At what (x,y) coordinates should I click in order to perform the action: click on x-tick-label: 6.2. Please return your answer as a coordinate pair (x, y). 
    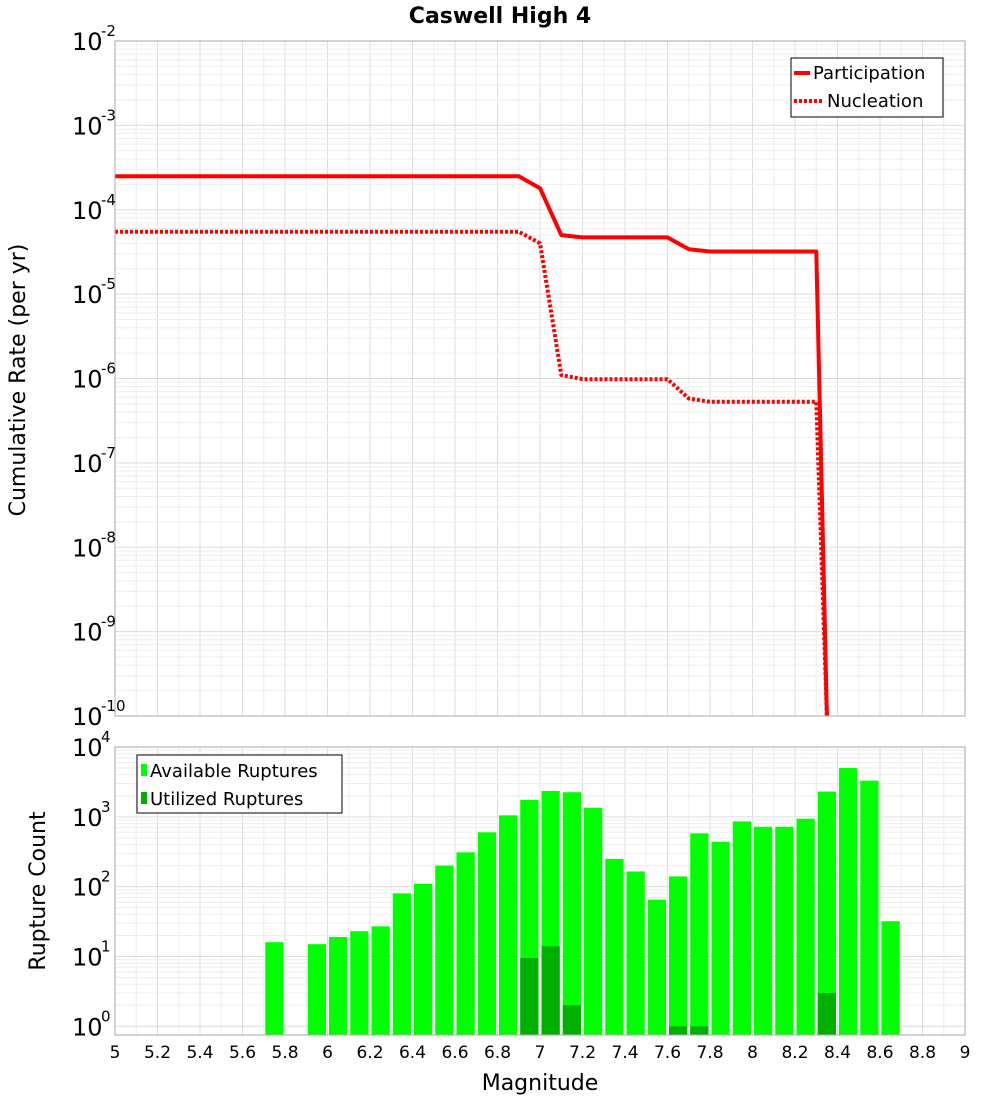
    Looking at the image, I should click on (369, 1053).